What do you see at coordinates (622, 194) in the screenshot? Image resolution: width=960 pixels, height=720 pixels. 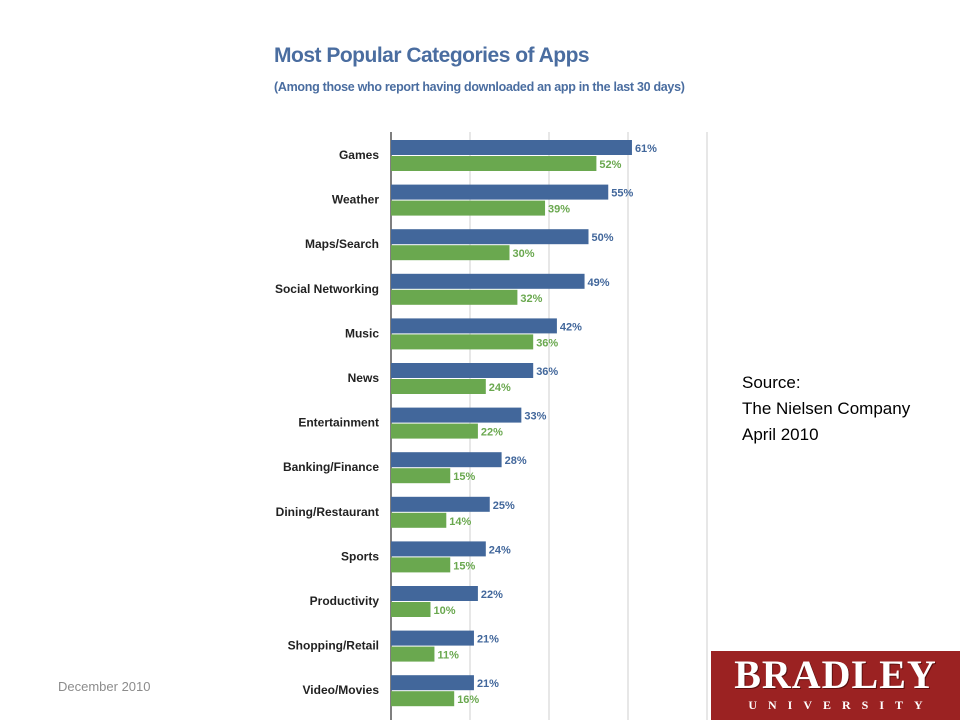 I see `data-label: 55%` at bounding box center [622, 194].